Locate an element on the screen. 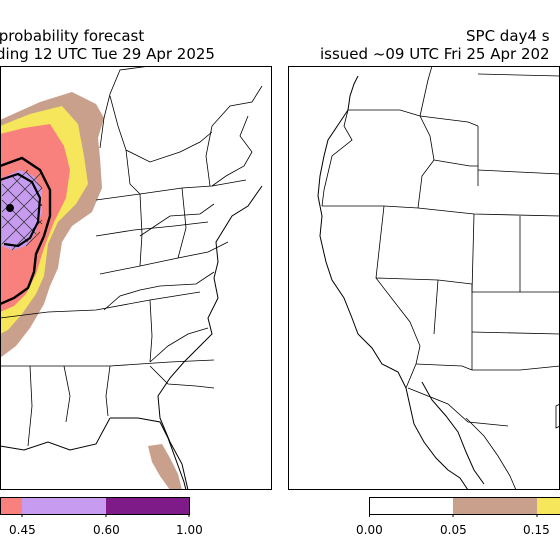 The width and height of the screenshot is (560, 560). right-title-line-2: issued ~09 UTC Fri 25 Apr 202 is located at coordinates (435, 54).